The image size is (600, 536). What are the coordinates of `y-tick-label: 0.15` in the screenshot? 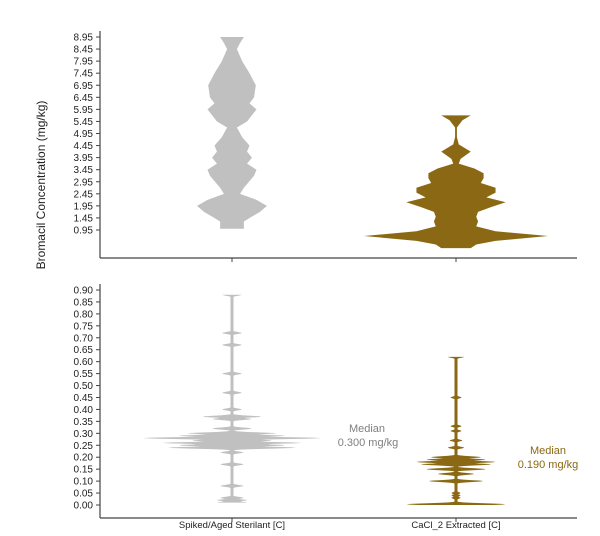 It's located at (84, 470).